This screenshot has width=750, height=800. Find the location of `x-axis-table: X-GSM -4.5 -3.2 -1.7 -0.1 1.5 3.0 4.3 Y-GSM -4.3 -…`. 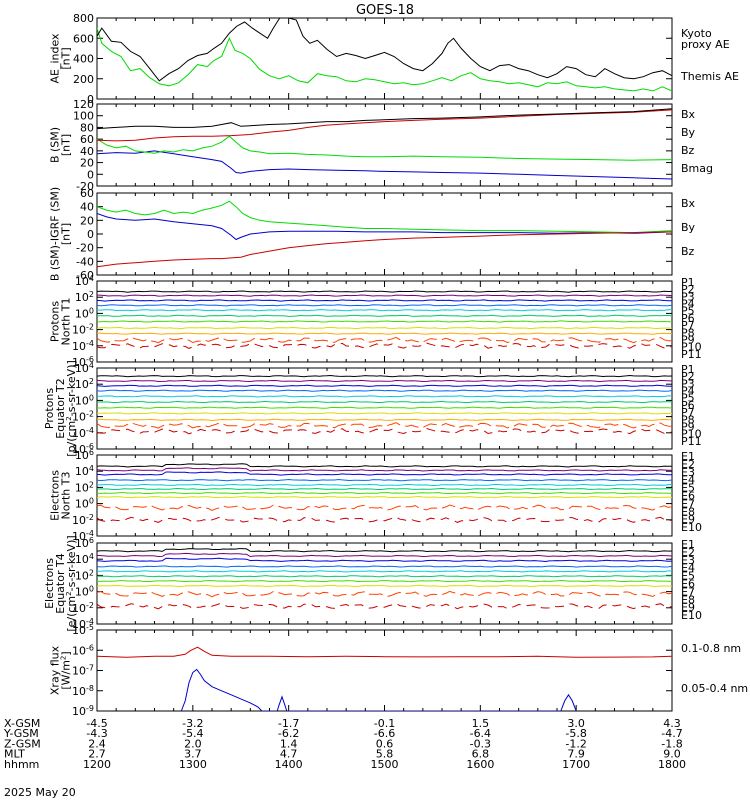

x-axis-table: X-GSM -4.5 -3.2 -1.7 -0.1 1.5 3.0 4.3 Y-GSM -4.3 -… is located at coordinates (344, 744).